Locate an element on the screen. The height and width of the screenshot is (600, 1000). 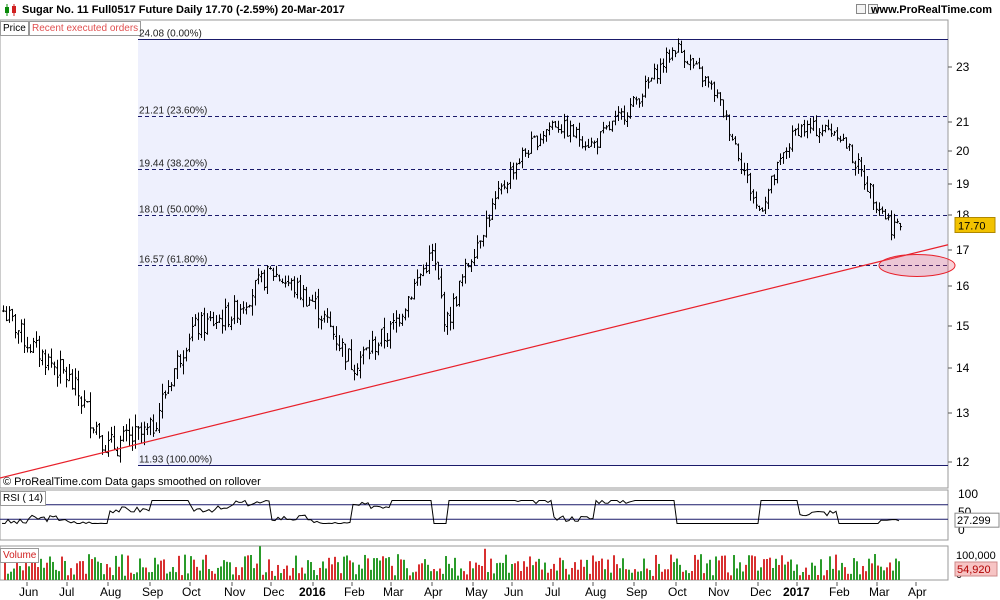
rsi-label: RSI ( 14) is located at coordinates (23, 498).